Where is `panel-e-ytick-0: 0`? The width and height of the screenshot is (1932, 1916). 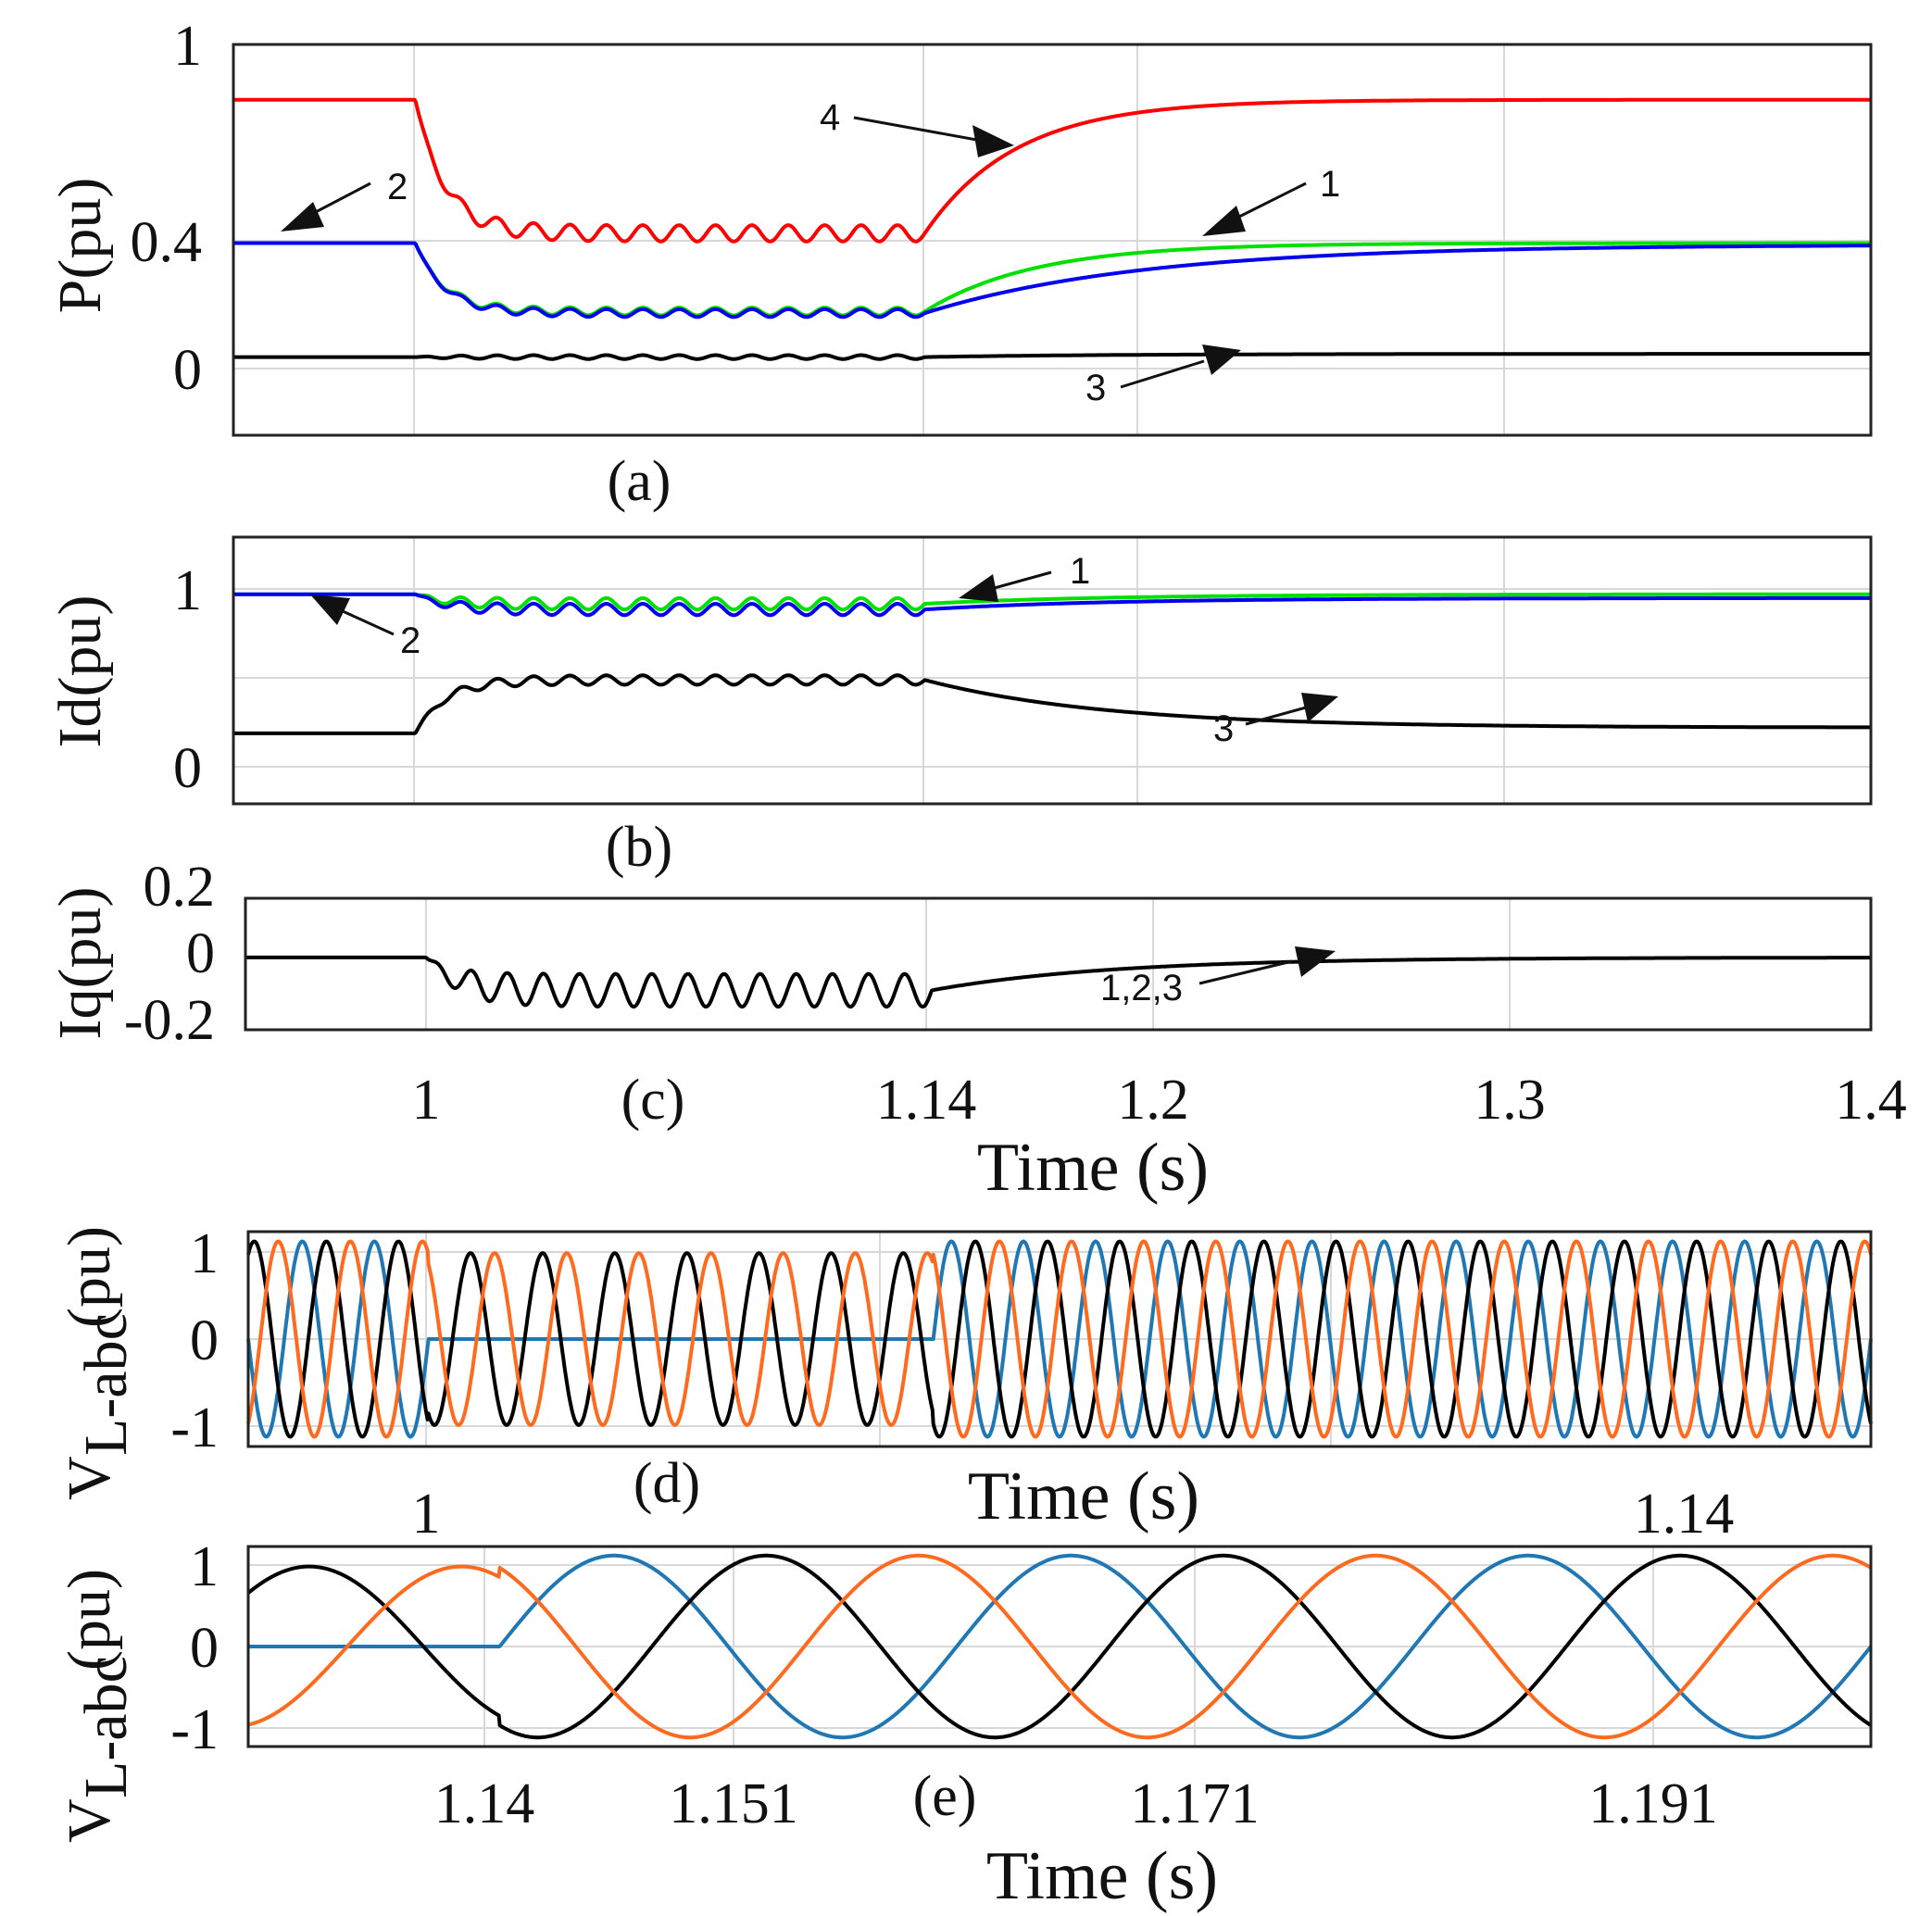 panel-e-ytick-0: 0 is located at coordinates (204, 1648).